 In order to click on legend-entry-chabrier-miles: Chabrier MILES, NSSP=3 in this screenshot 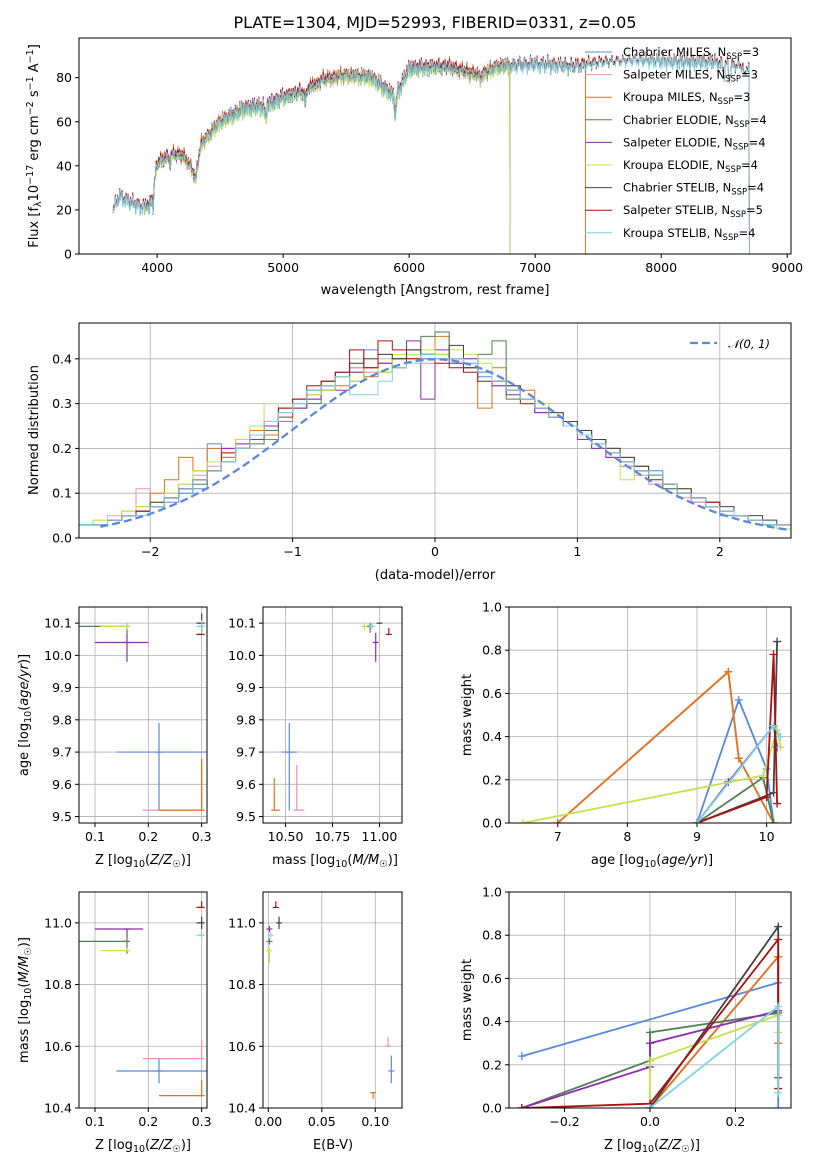, I will do `click(691, 53)`.